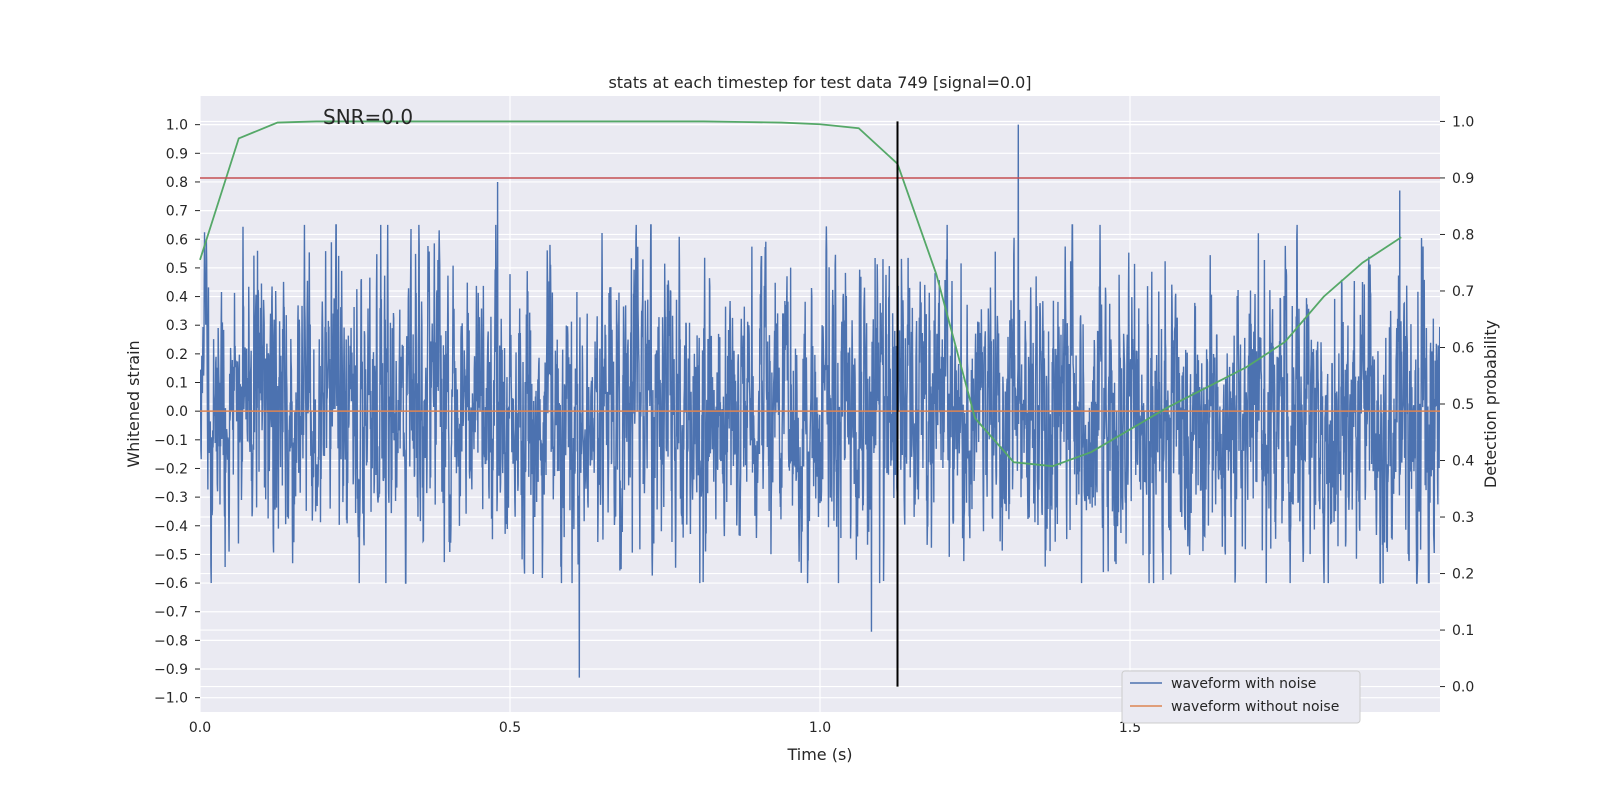 The height and width of the screenshot is (800, 1600). What do you see at coordinates (819, 754) in the screenshot?
I see `x-axis-label: Time (s)` at bounding box center [819, 754].